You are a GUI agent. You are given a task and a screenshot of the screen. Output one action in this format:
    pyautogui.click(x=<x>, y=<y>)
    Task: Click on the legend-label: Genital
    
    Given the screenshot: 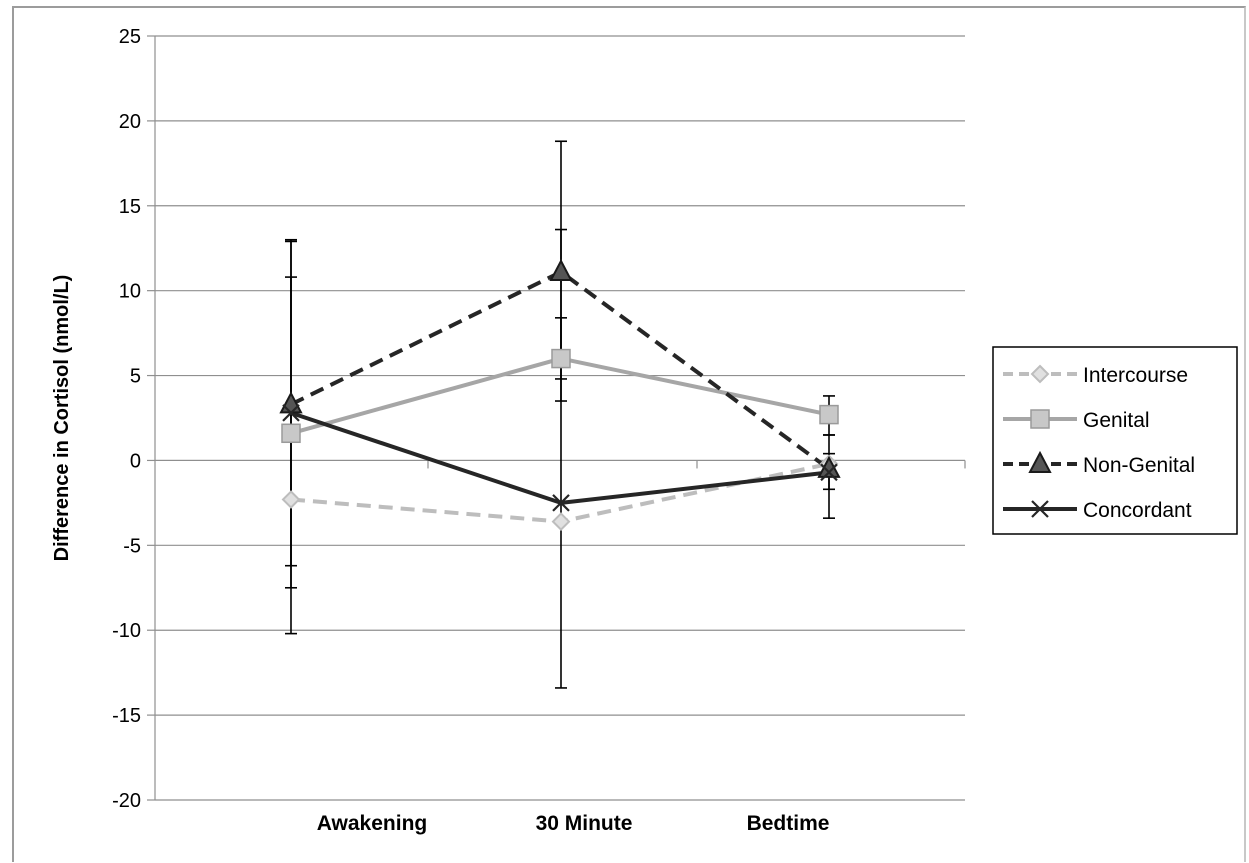 What is the action you would take?
    pyautogui.click(x=1116, y=420)
    